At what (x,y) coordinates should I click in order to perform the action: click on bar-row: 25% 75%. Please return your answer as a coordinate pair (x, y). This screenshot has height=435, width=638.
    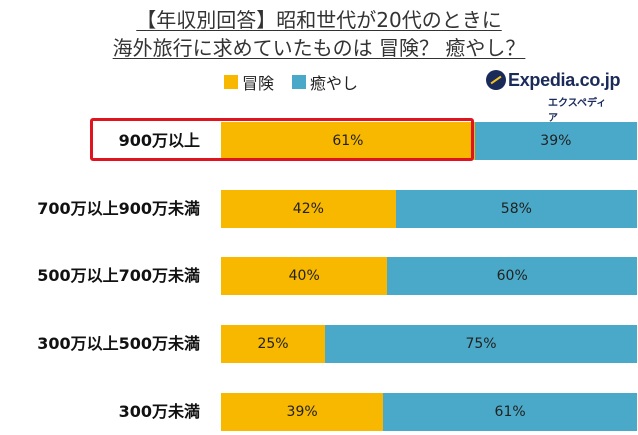
    Looking at the image, I should click on (429, 344).